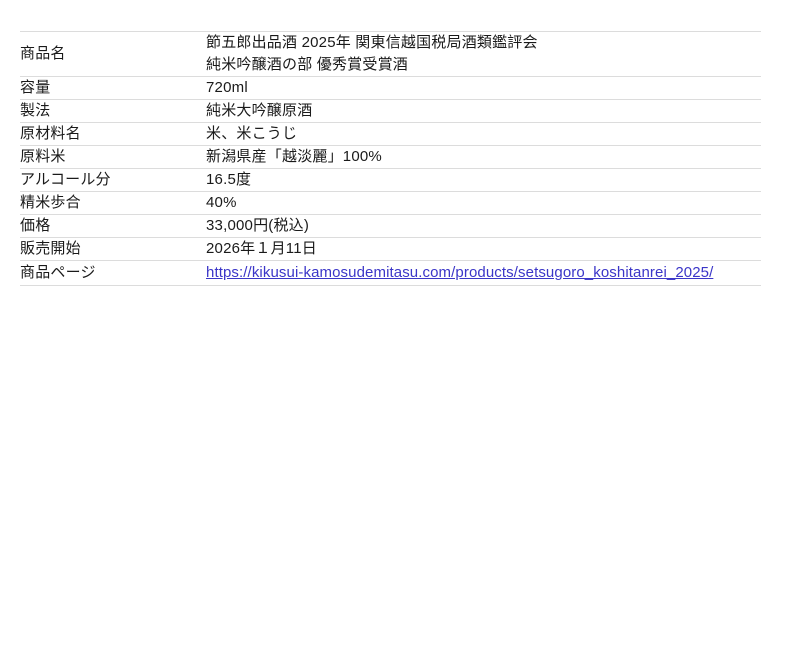  Describe the element at coordinates (65, 179) in the screenshot. I see `spec-label-alcohol: アルコール分` at that location.